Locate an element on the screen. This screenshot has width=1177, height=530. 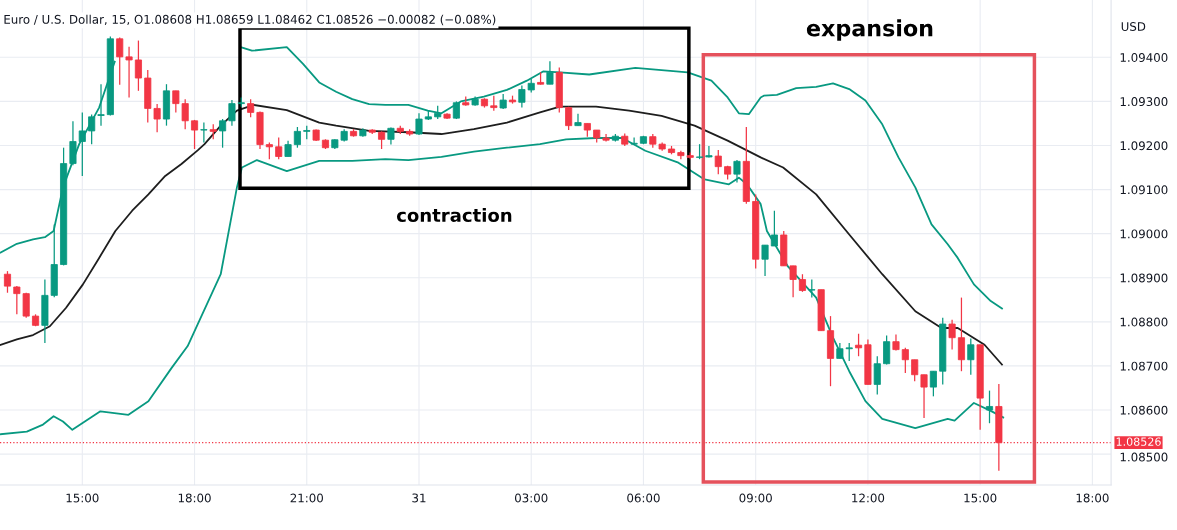
x-tick-label: 21:00 is located at coordinates (306, 498).